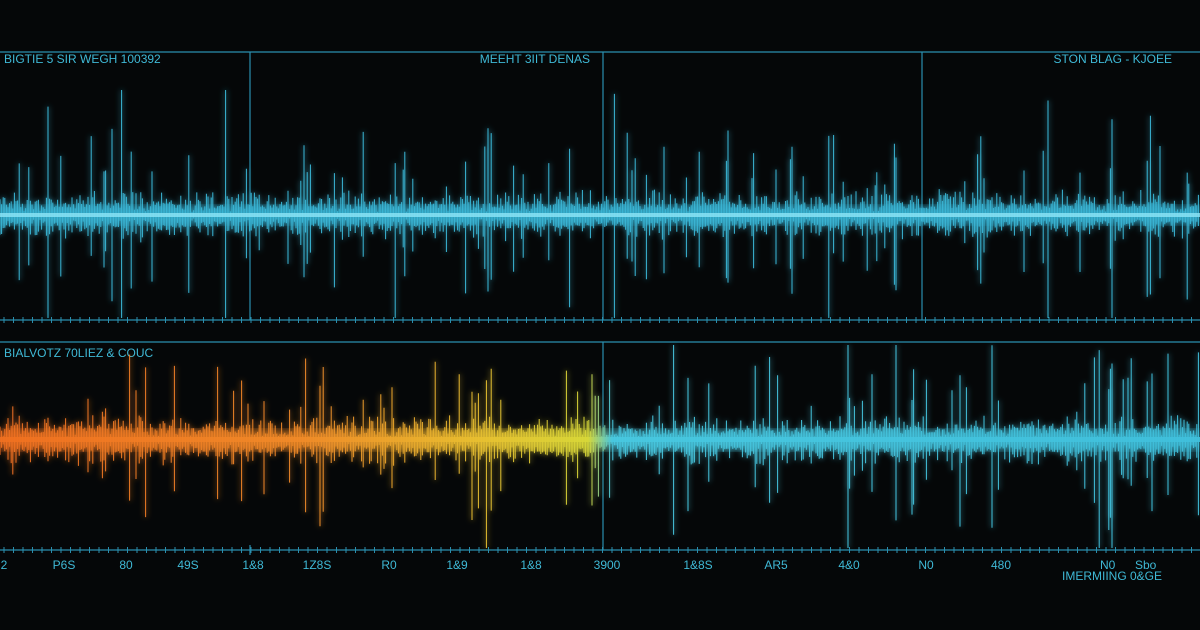 The image size is (1200, 630). I want to click on panel-label: BIALVOTZ 70LIEZ & COUC, so click(78, 353).